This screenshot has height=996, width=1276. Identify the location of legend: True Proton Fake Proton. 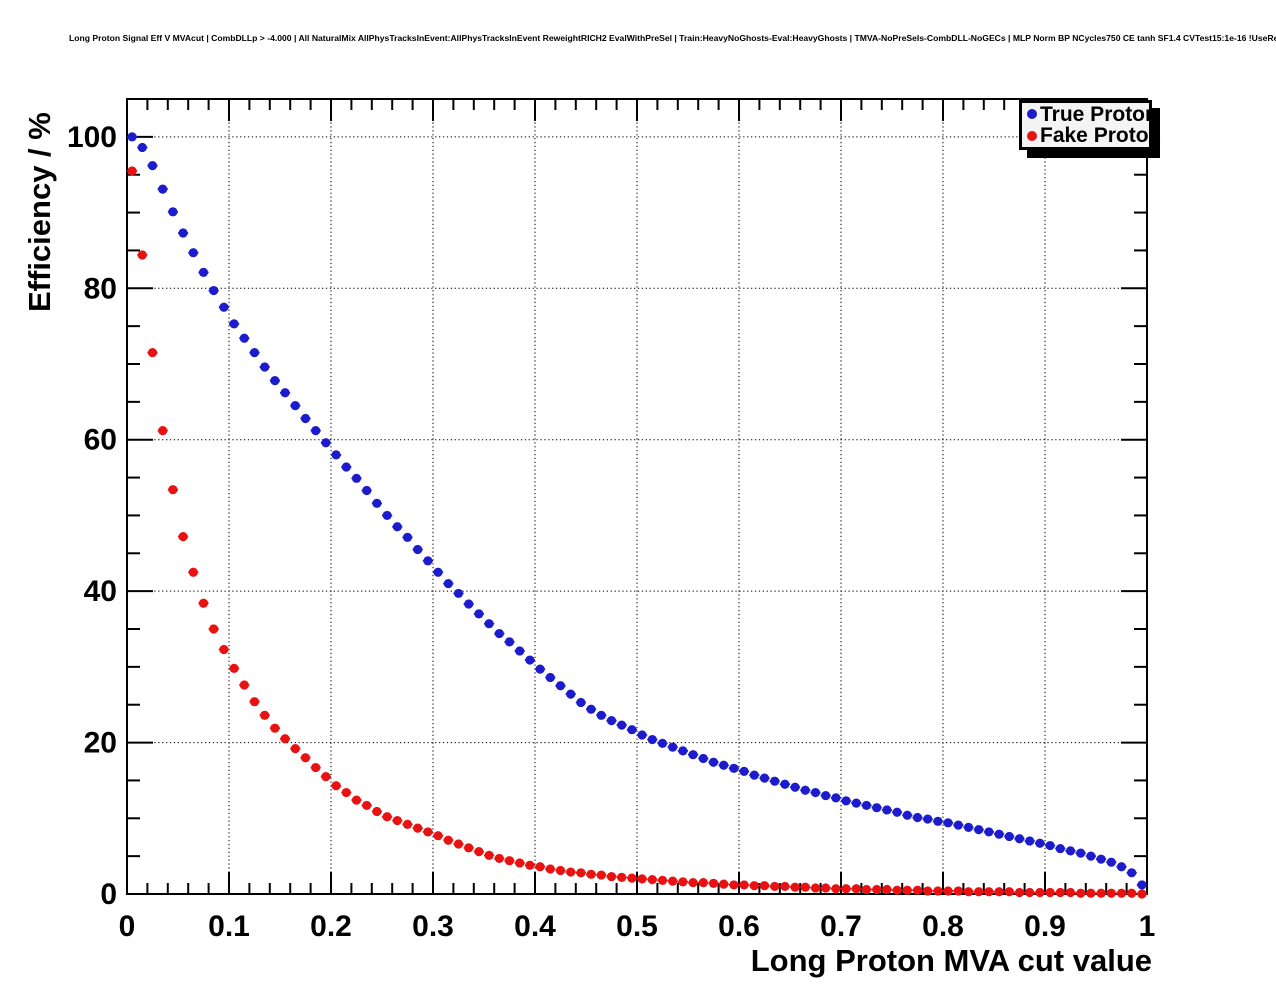
(1090, 125).